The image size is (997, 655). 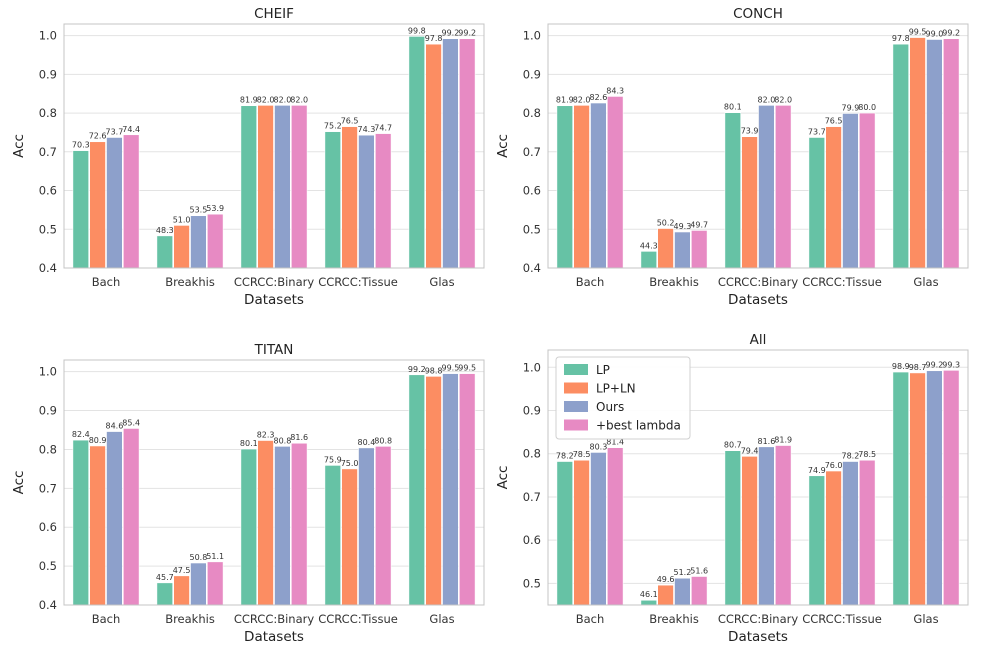 I want to click on bar-value-label: 98.7, so click(x=918, y=367).